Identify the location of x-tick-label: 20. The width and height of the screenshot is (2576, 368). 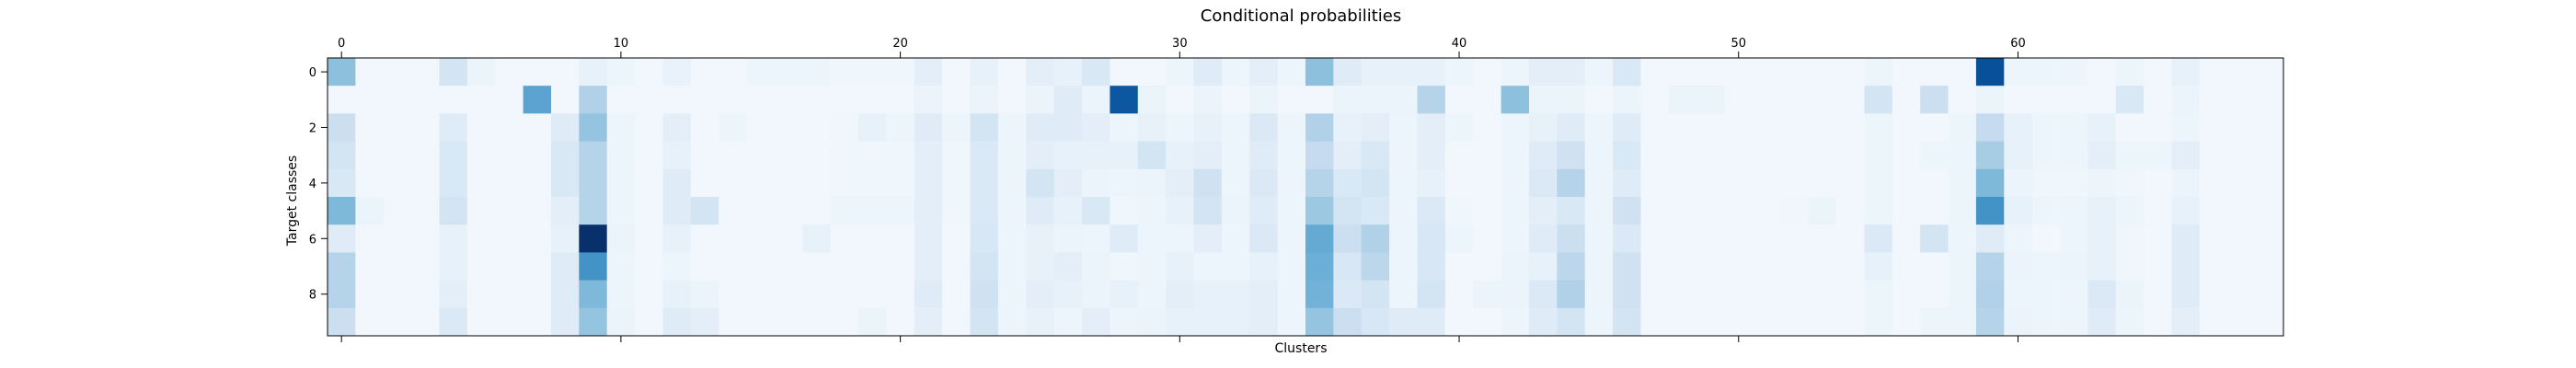
(900, 44).